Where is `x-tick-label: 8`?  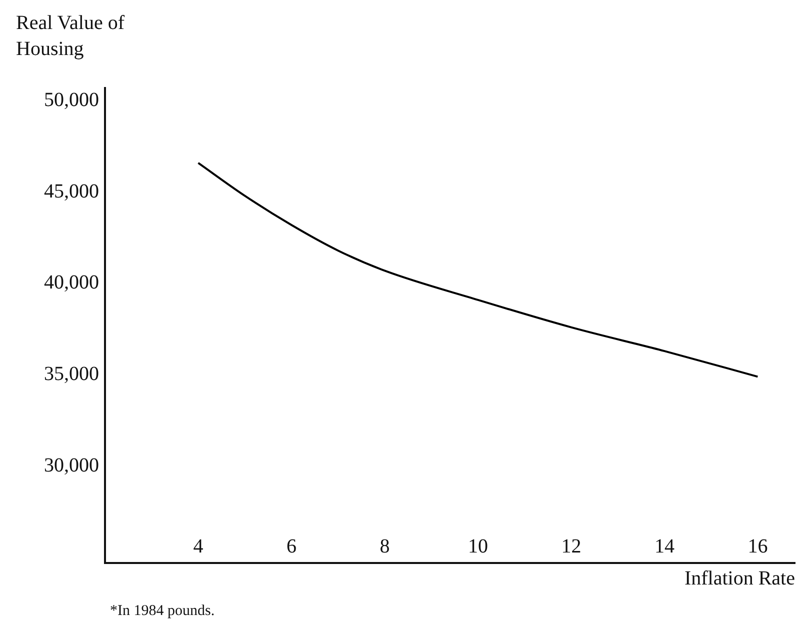 x-tick-label: 8 is located at coordinates (385, 546).